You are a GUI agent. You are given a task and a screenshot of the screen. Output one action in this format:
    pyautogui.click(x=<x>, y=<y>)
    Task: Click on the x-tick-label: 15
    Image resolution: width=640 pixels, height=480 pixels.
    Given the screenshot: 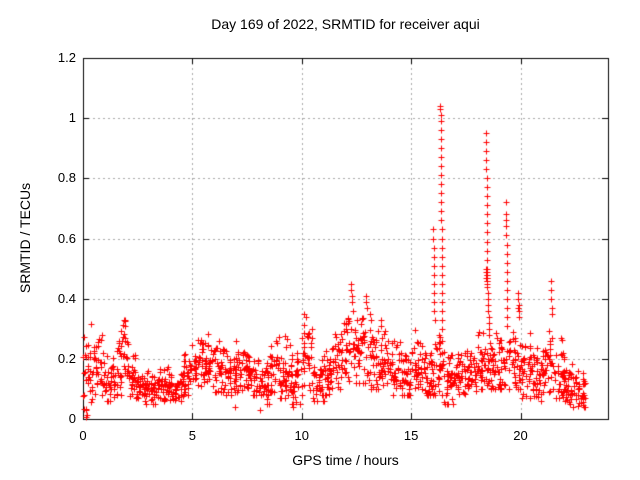 What is the action you would take?
    pyautogui.click(x=411, y=435)
    